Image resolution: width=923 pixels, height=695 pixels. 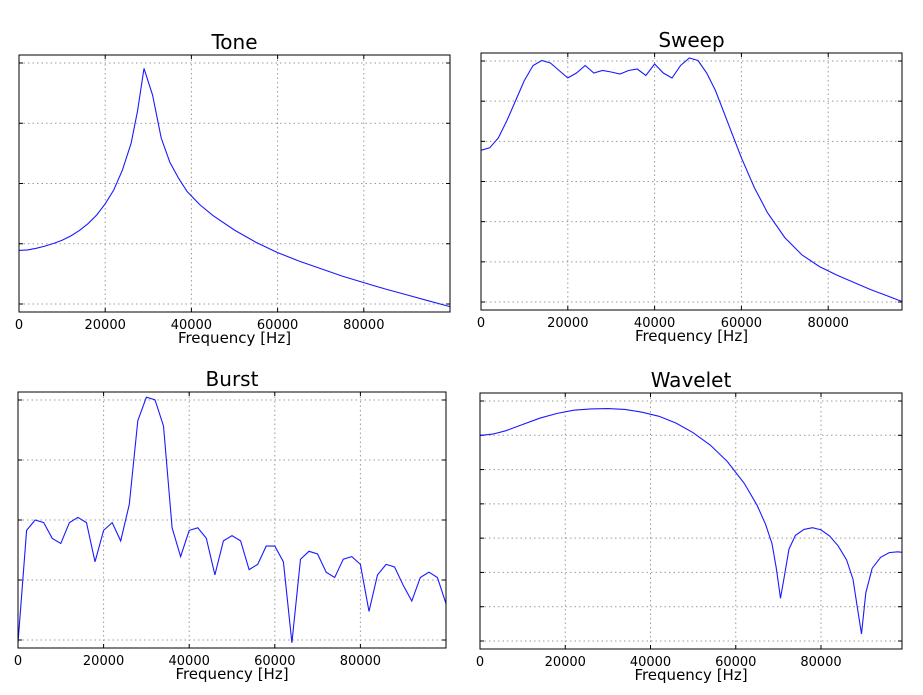 What do you see at coordinates (691, 380) in the screenshot?
I see `chart-title: Wavelet` at bounding box center [691, 380].